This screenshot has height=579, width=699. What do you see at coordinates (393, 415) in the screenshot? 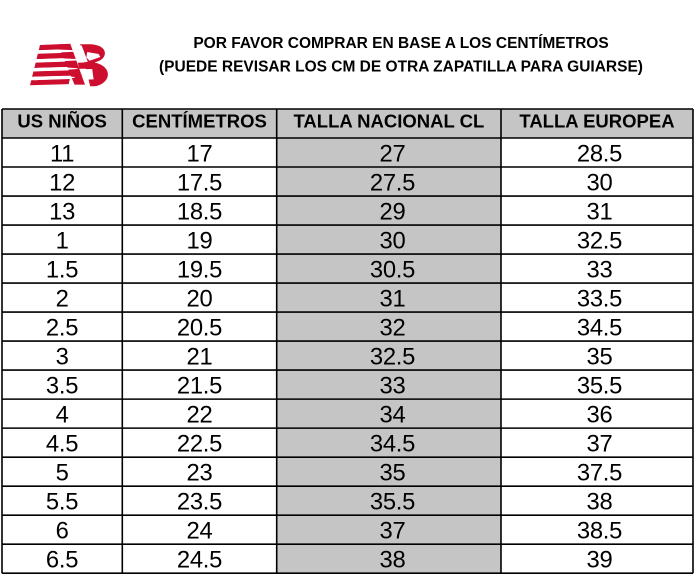
I see `svg-text: 34` at bounding box center [393, 415].